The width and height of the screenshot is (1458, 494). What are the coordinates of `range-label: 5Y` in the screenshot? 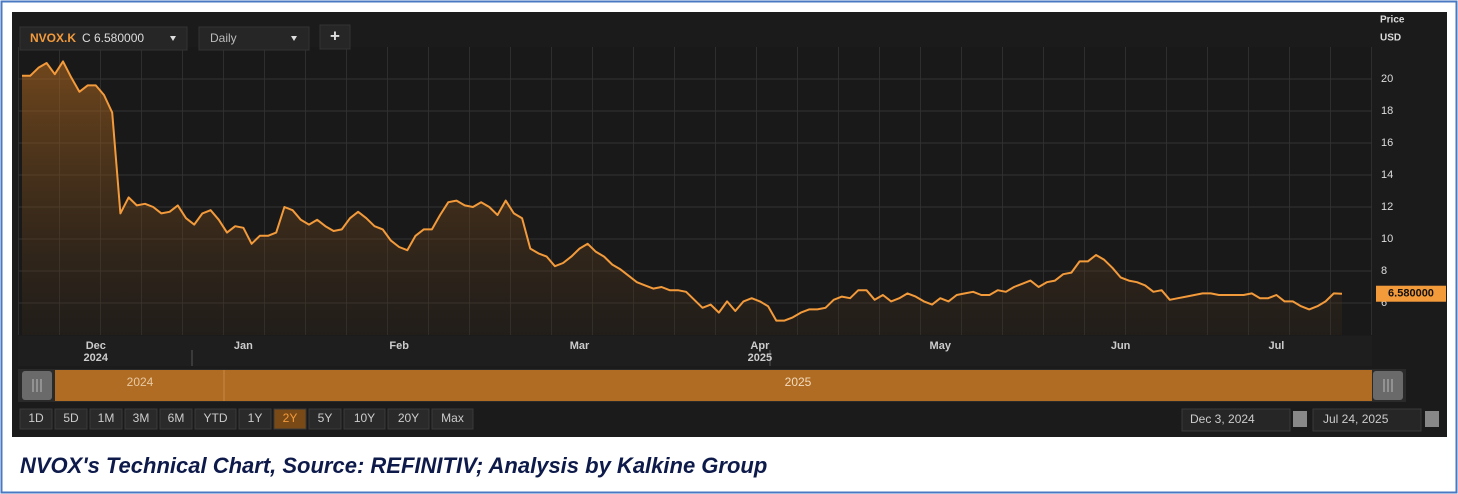 It's located at (325, 418).